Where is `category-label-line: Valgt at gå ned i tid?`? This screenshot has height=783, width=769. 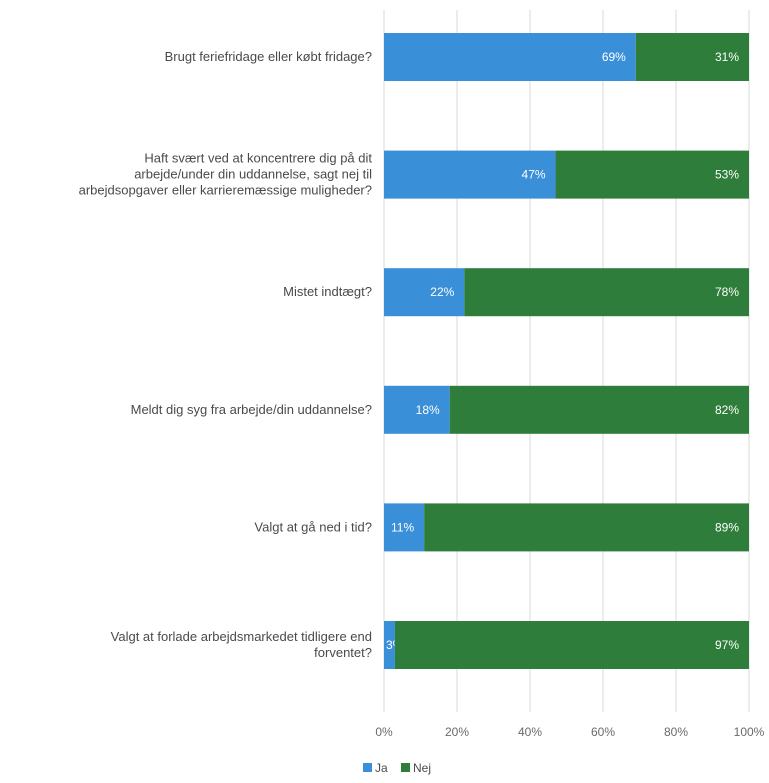 category-label-line: Valgt at gå ned i tid? is located at coordinates (313, 526).